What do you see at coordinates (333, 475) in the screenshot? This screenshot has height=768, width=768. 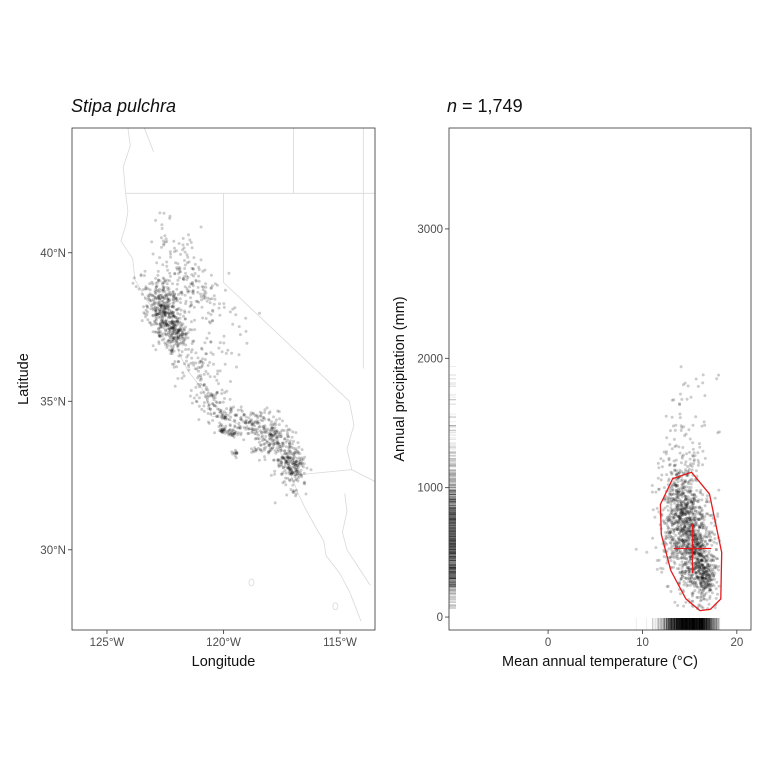 I see `map-border-line` at bounding box center [333, 475].